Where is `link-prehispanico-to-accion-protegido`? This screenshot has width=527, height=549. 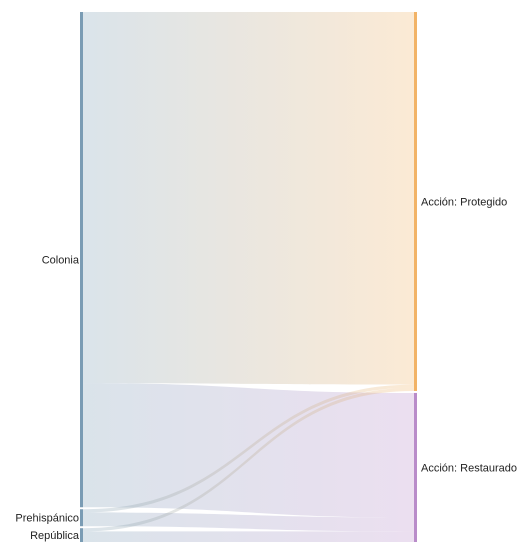
link-prehispanico-to-accion-protegido is located at coordinates (248, 448).